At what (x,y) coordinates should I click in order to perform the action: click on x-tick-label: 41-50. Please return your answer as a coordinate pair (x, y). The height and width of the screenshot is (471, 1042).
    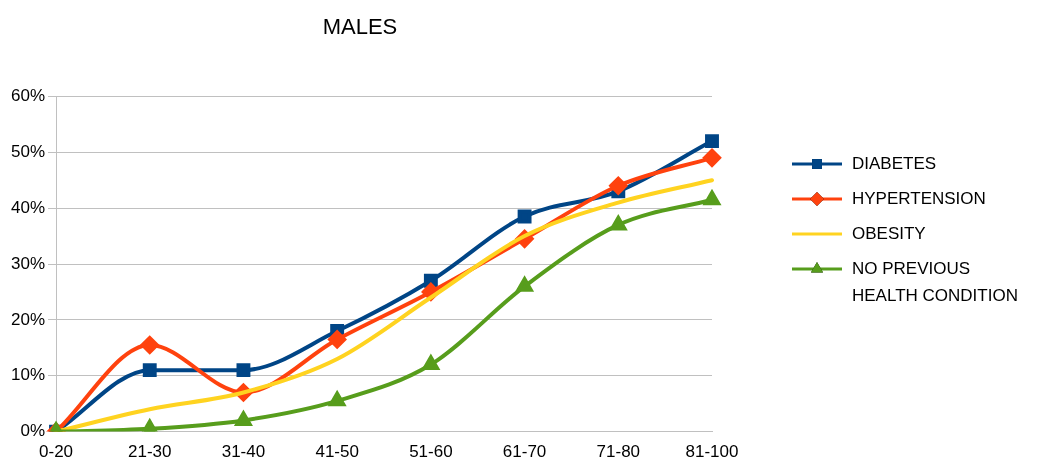
    Looking at the image, I should click on (337, 452).